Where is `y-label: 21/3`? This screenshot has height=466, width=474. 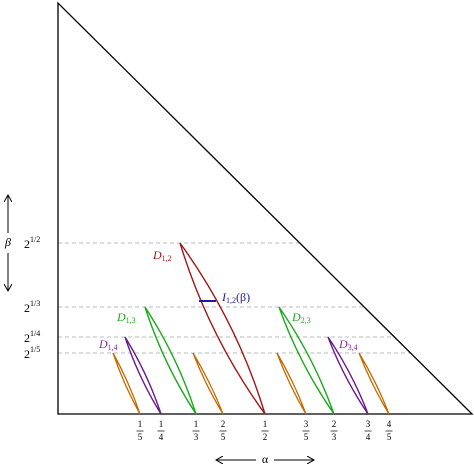
y-label: 21/3 is located at coordinates (32, 307).